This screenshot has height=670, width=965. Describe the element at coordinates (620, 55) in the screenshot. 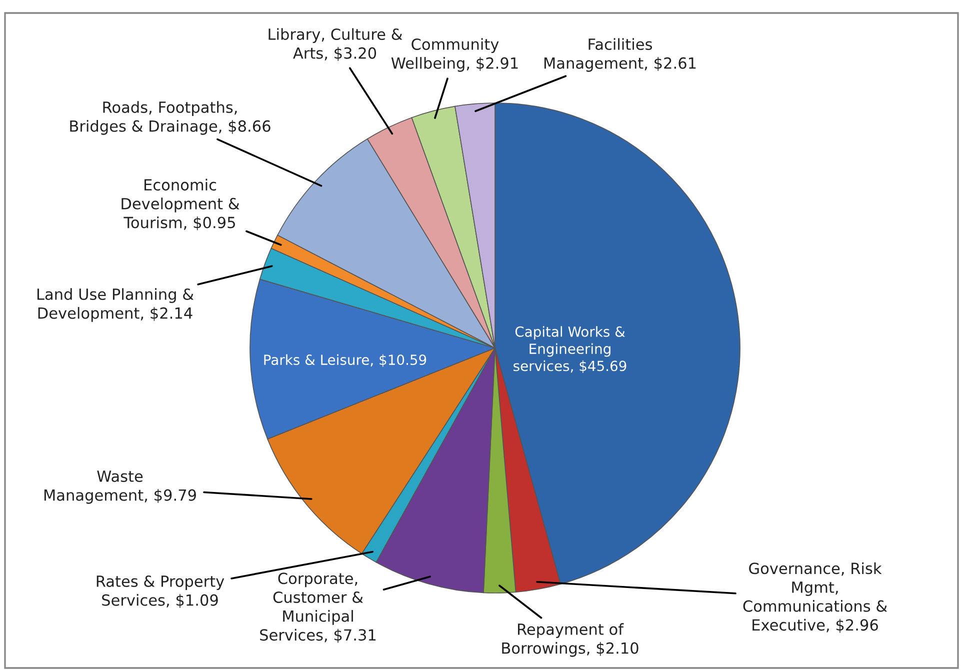

I see `slice-label: Facilities Management, $2.61` at that location.